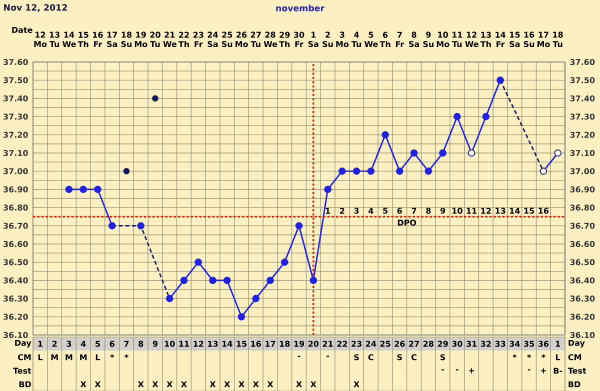  What do you see at coordinates (16, 62) in the screenshot?
I see `y-tick-label: 37.60` at bounding box center [16, 62].